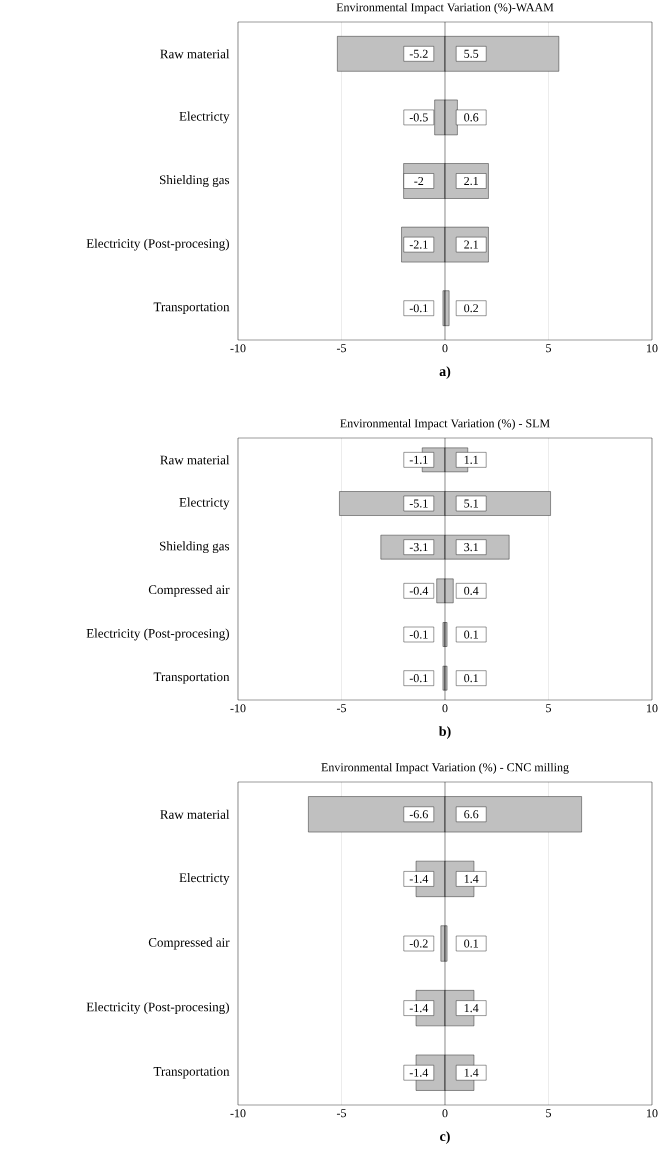  What do you see at coordinates (419, 590) in the screenshot?
I see `data-label: -0.4` at bounding box center [419, 590].